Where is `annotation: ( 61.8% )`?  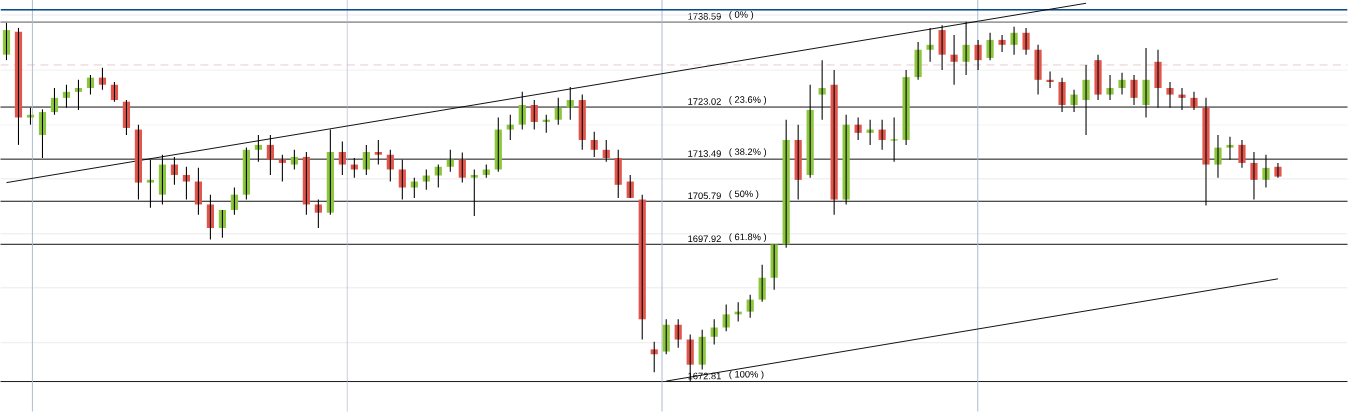
annotation: ( 61.8% ) is located at coordinates (748, 238).